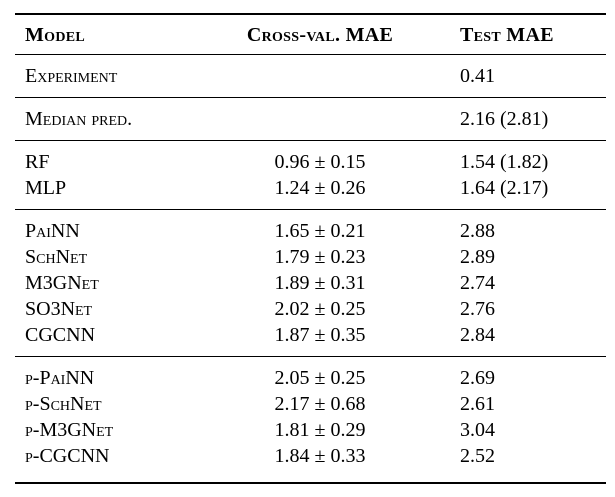 This screenshot has width=615, height=497. What do you see at coordinates (477, 456) in the screenshot?
I see `test-mae-value: 2.52` at bounding box center [477, 456].